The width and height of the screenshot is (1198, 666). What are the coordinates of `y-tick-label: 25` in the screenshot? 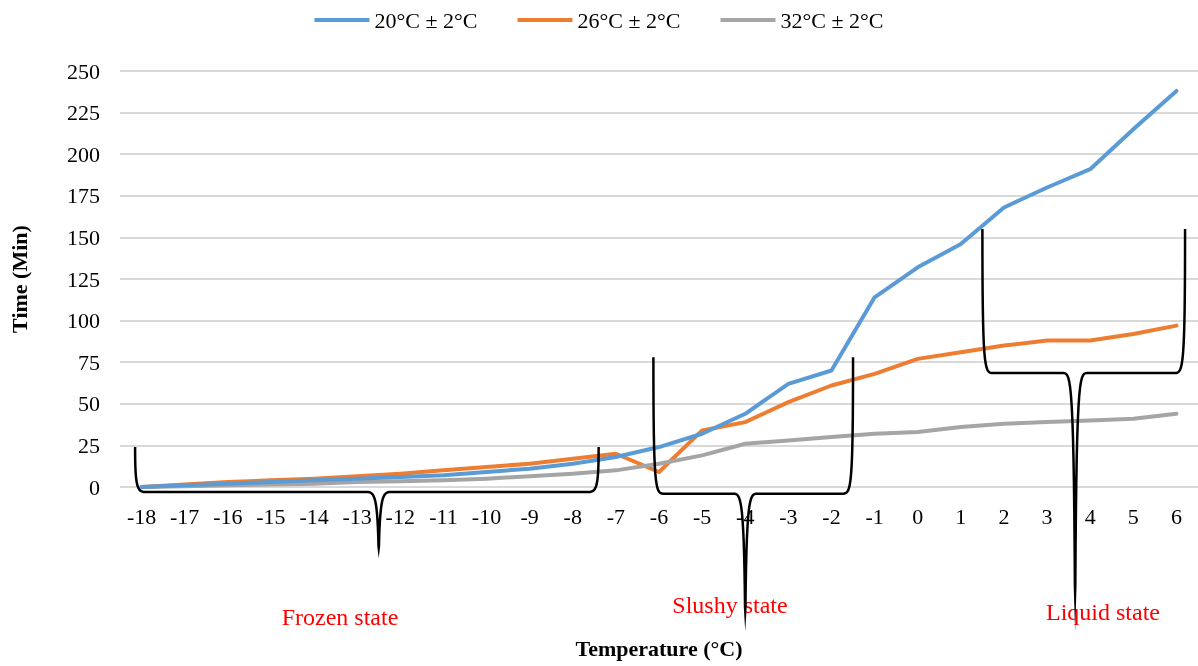 It's located at (89, 445).